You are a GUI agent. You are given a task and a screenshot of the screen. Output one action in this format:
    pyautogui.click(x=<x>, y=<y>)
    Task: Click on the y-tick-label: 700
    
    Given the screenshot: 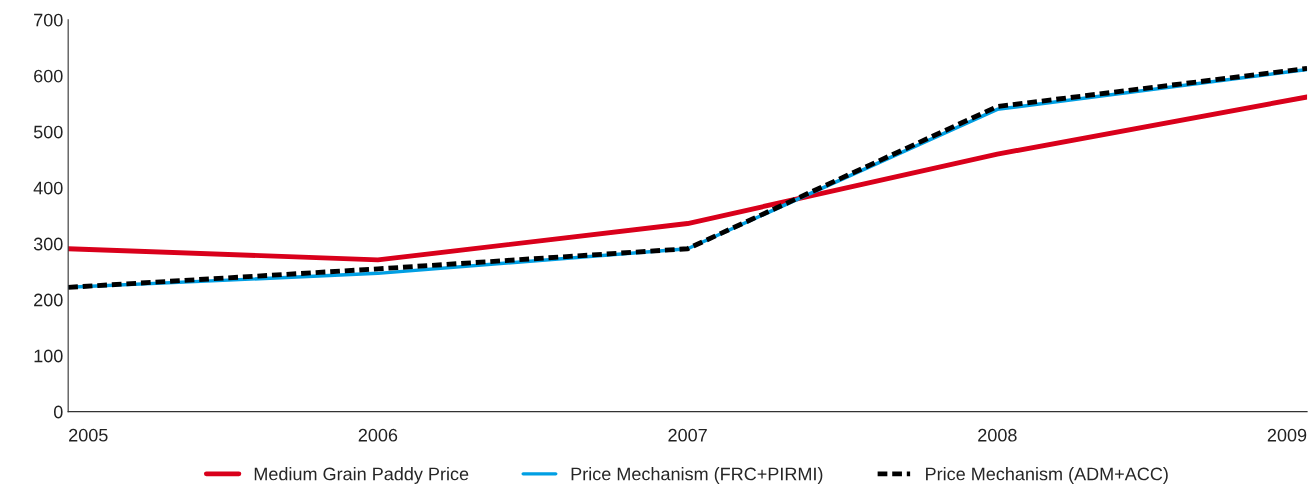 What is the action you would take?
    pyautogui.click(x=48, y=20)
    